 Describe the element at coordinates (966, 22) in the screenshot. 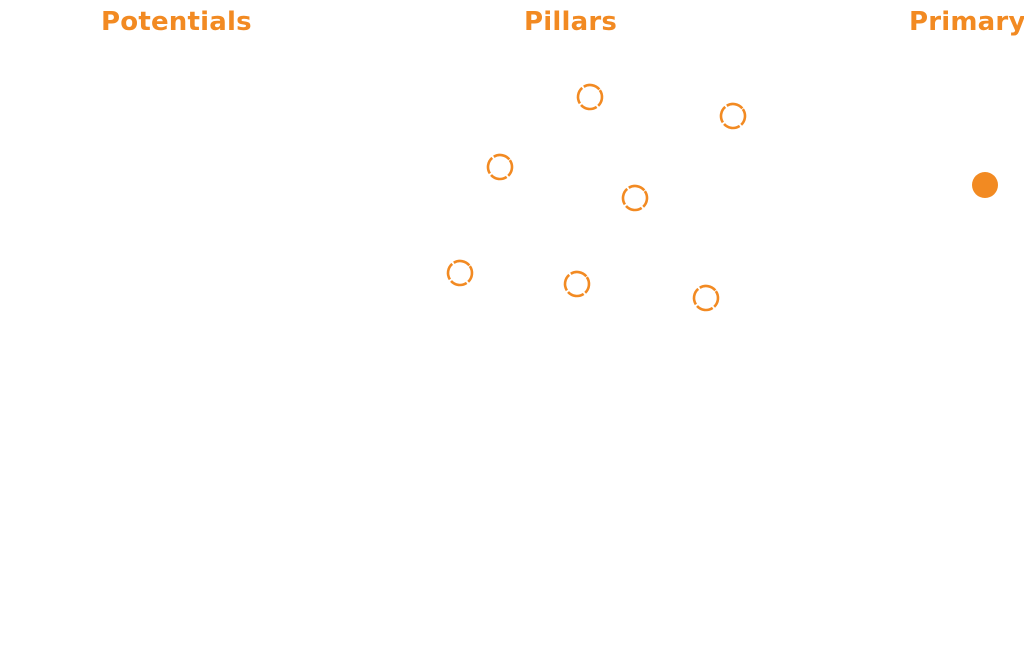

I see `column-heading-primary: Primary` at that location.